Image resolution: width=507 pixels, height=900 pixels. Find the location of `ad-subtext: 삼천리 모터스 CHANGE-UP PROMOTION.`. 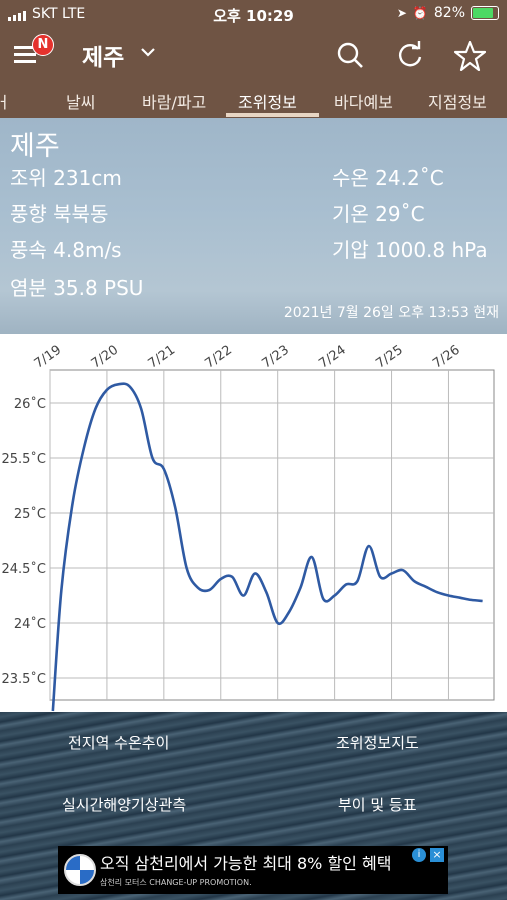

ad-subtext: 삼천리 모터스 CHANGE-UP PROMOTION. is located at coordinates (176, 882).